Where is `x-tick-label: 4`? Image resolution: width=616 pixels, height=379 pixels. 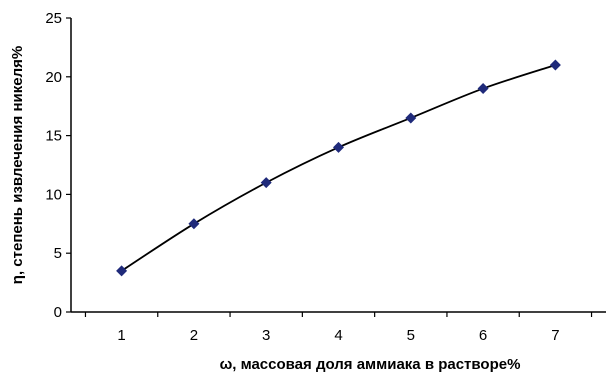
x-tick-label: 4 is located at coordinates (338, 335).